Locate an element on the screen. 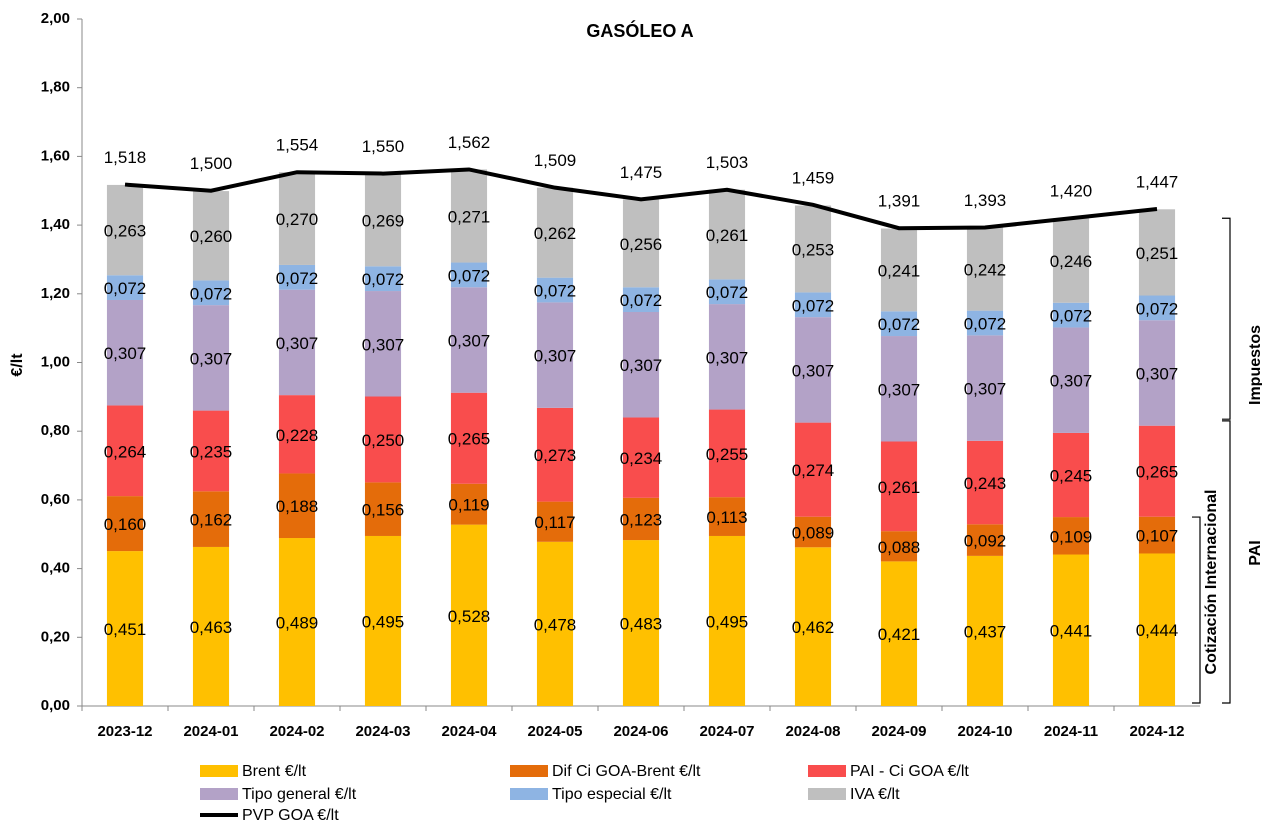  x-tick-label: 2024-01 is located at coordinates (210, 731).